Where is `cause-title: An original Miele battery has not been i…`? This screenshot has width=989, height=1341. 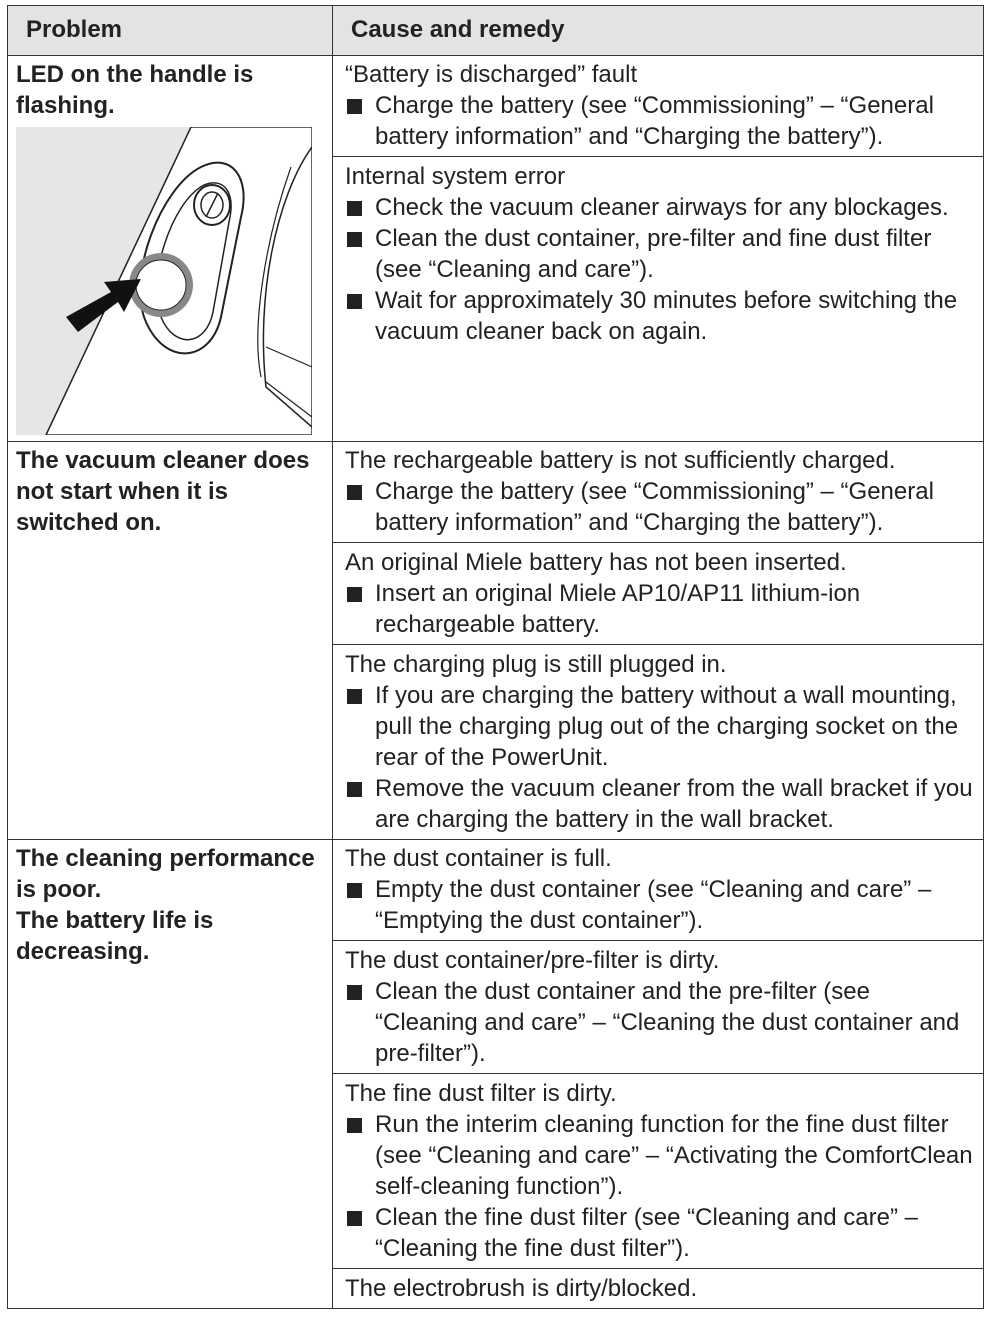
cause-title: An original Miele battery has not been i… is located at coordinates (596, 562).